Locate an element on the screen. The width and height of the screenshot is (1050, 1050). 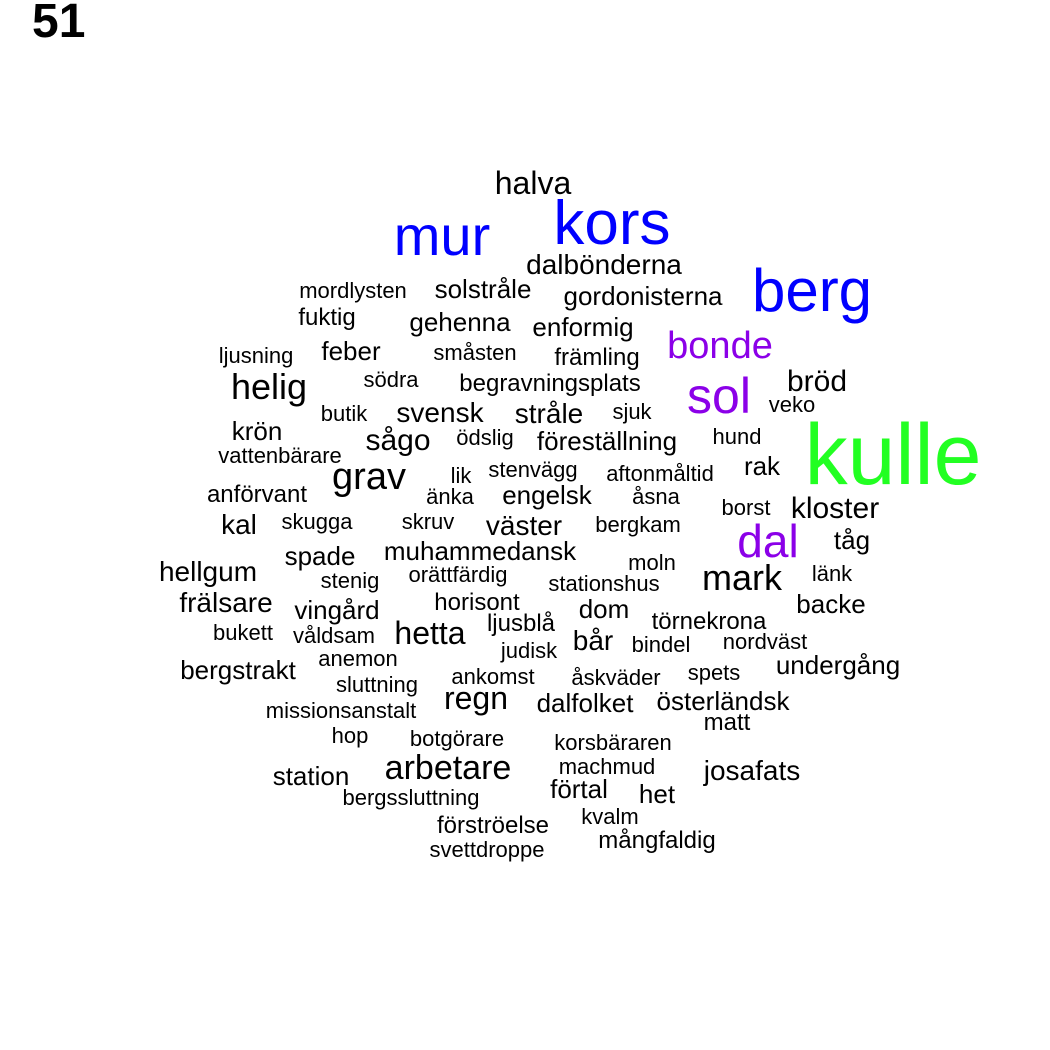
word-veko: veko is located at coordinates (792, 404).